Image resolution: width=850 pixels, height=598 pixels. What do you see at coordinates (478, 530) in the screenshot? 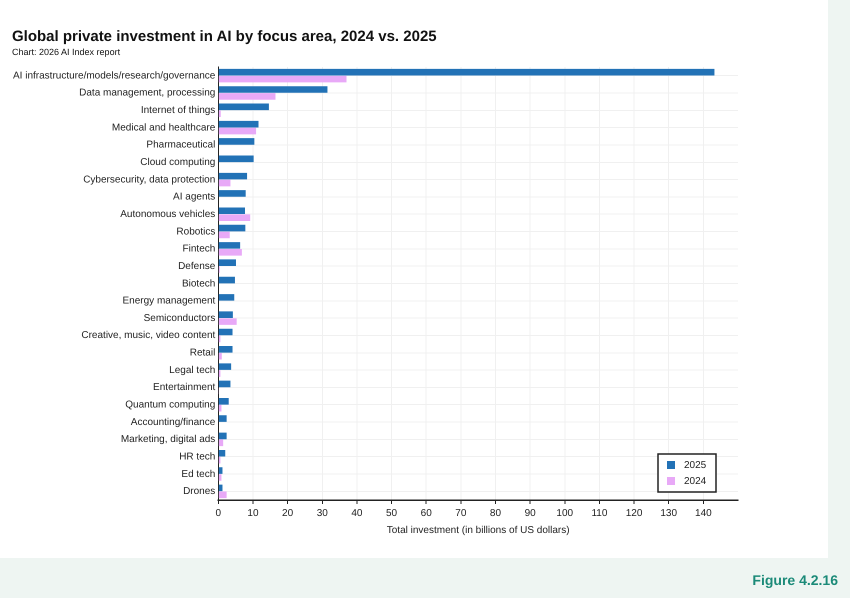
I see `x-axis-title: Total investment (in billions of US dollars)` at bounding box center [478, 530].